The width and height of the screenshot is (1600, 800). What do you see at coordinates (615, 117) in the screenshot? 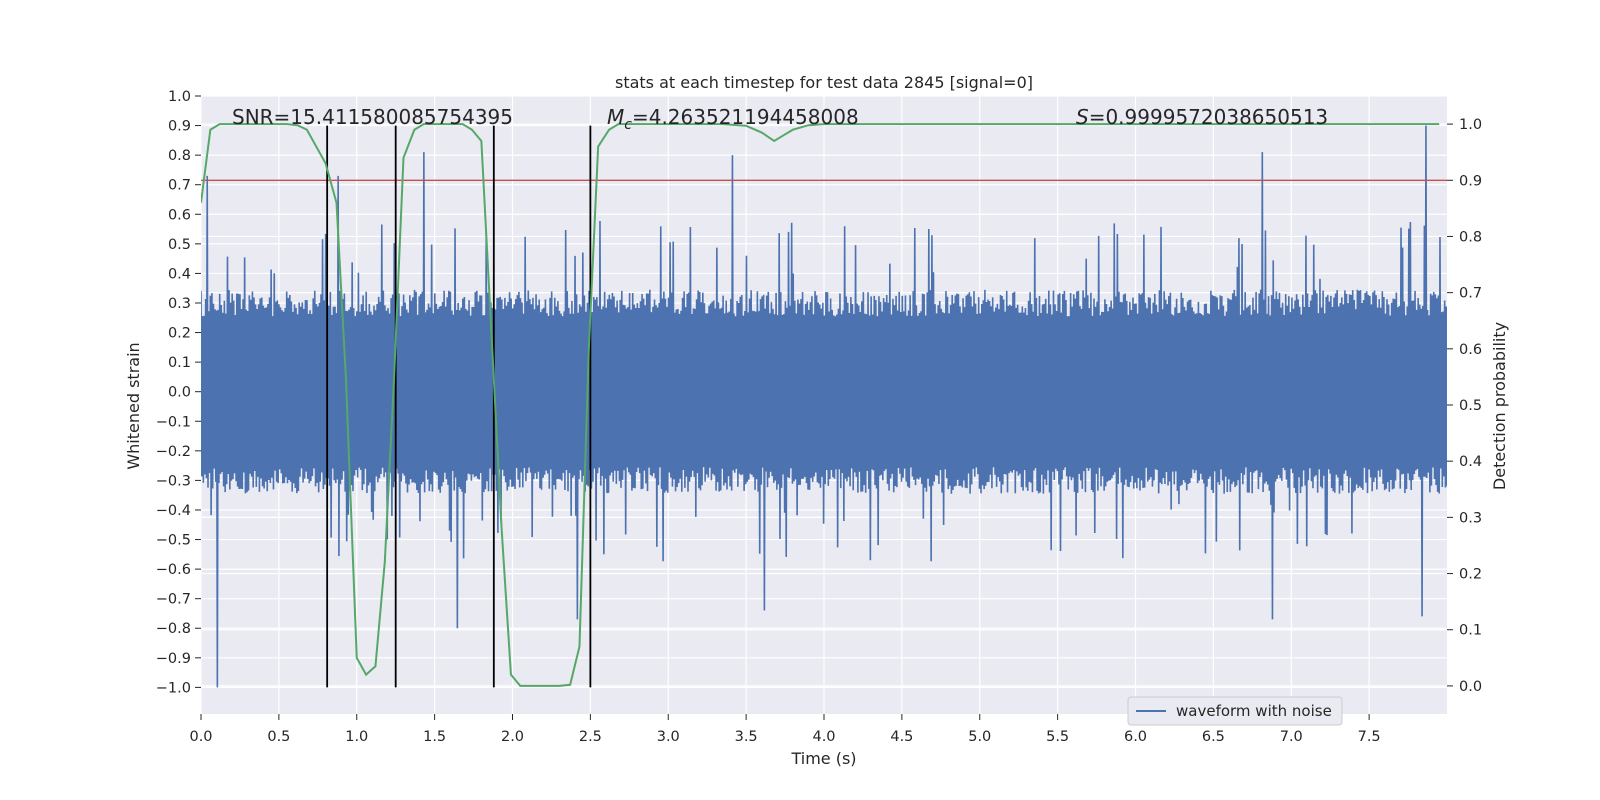
I see `chirp-mass-symbol: M` at bounding box center [615, 117].